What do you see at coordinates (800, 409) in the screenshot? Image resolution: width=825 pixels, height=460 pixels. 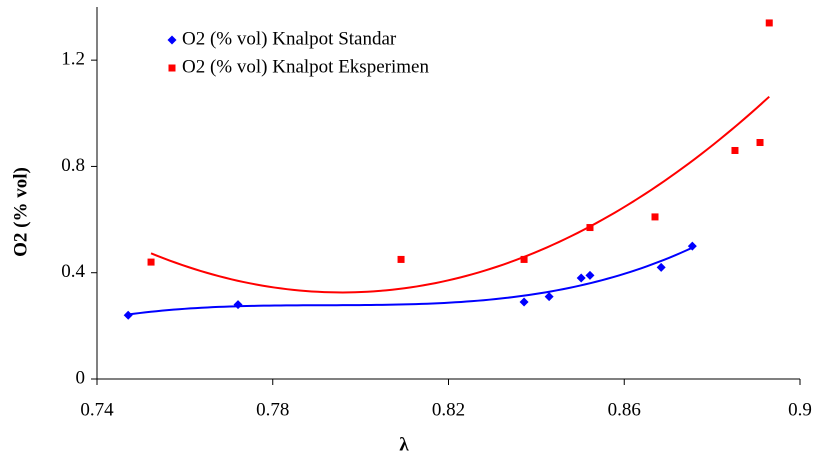 I see `x-tick-label: 0.9` at bounding box center [800, 409].